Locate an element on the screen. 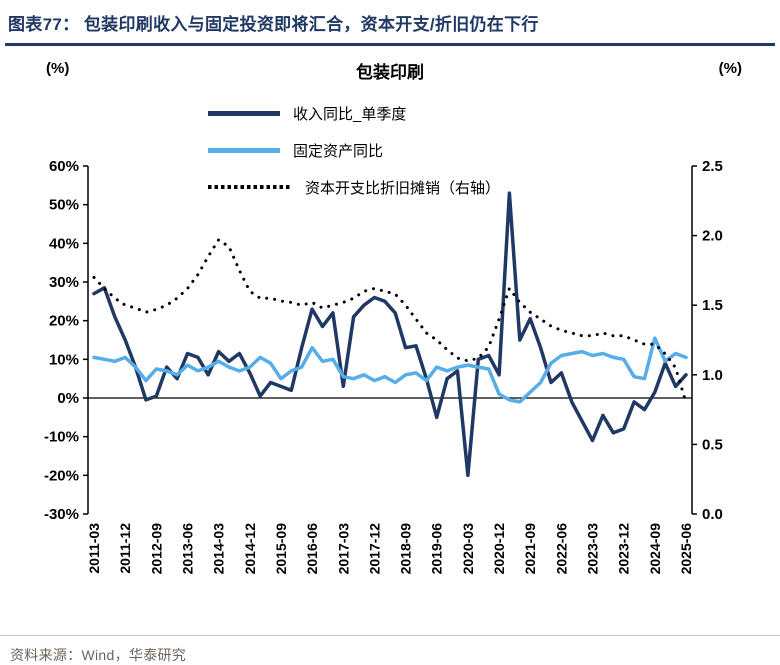 The image size is (780, 665). x-axis-tick-label: 2016-06 is located at coordinates (312, 549).